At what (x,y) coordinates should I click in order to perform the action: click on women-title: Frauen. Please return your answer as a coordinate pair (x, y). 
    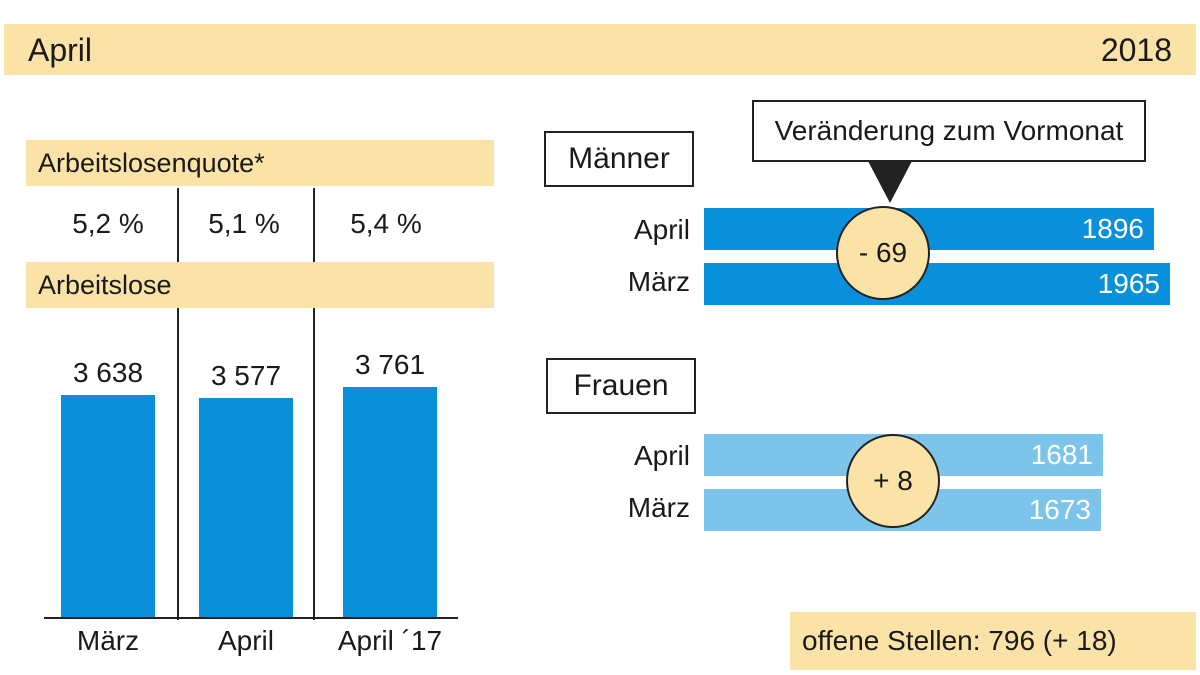
    Looking at the image, I should click on (621, 385).